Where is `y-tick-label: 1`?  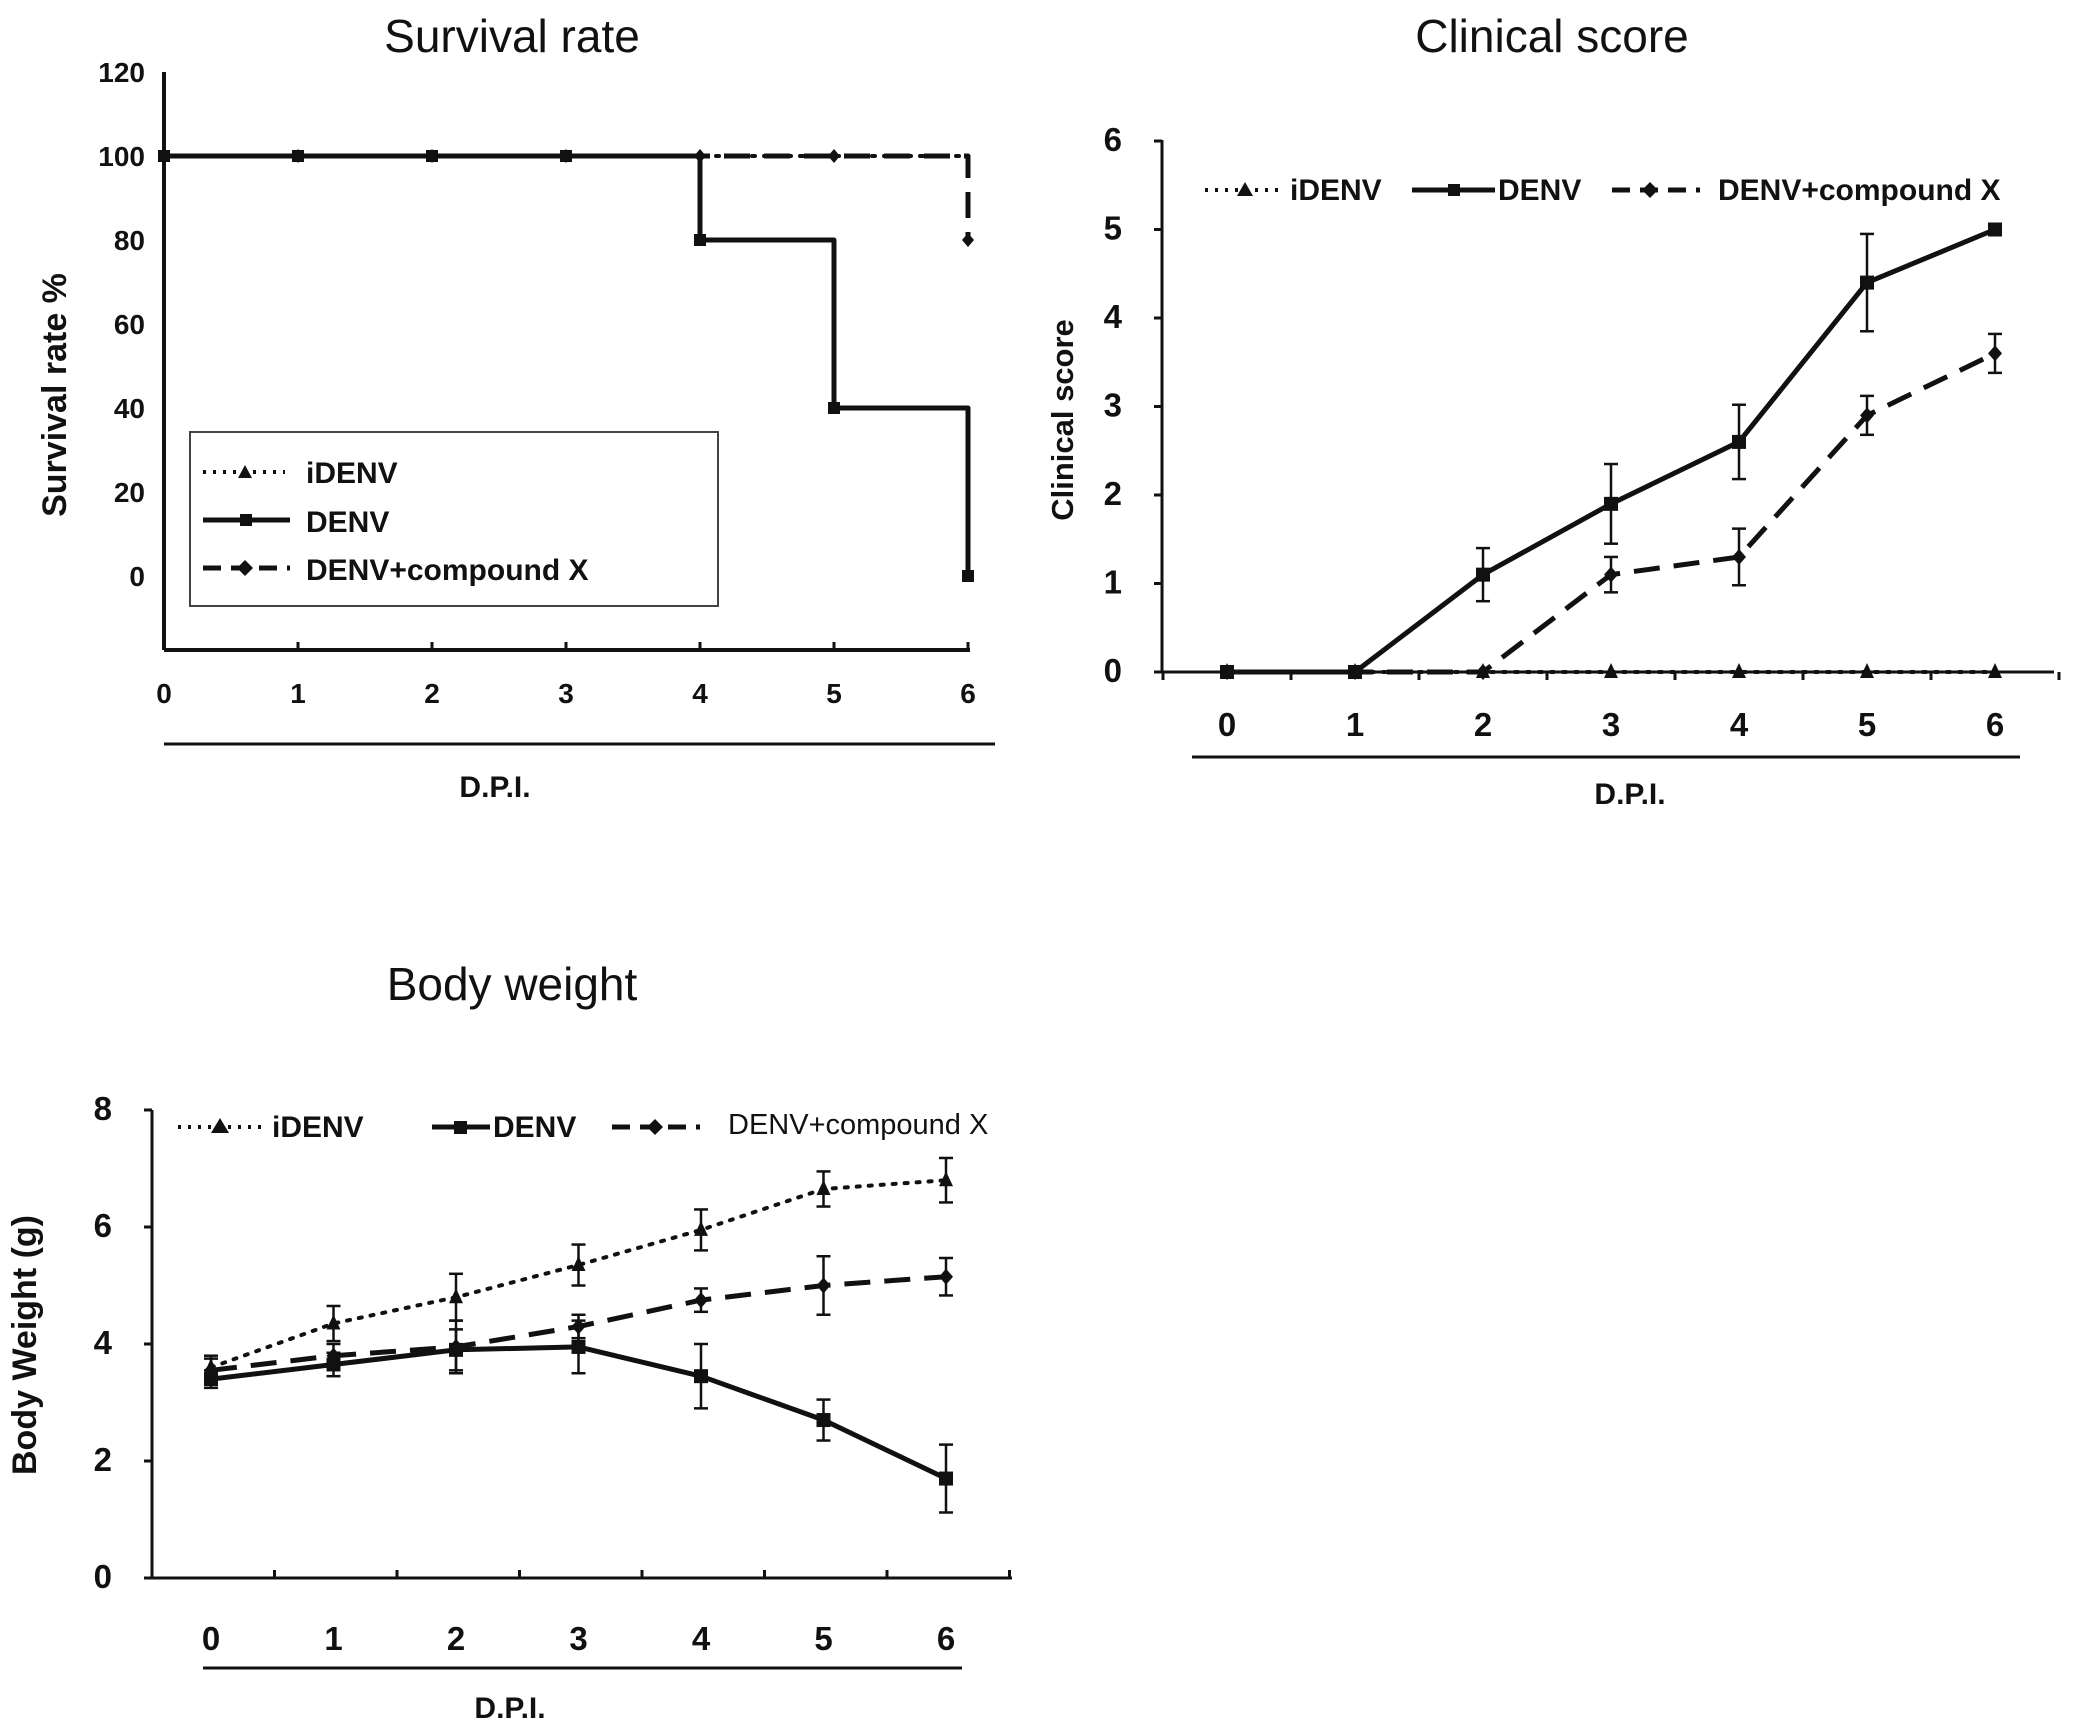 y-tick-label: 1 is located at coordinates (1113, 582).